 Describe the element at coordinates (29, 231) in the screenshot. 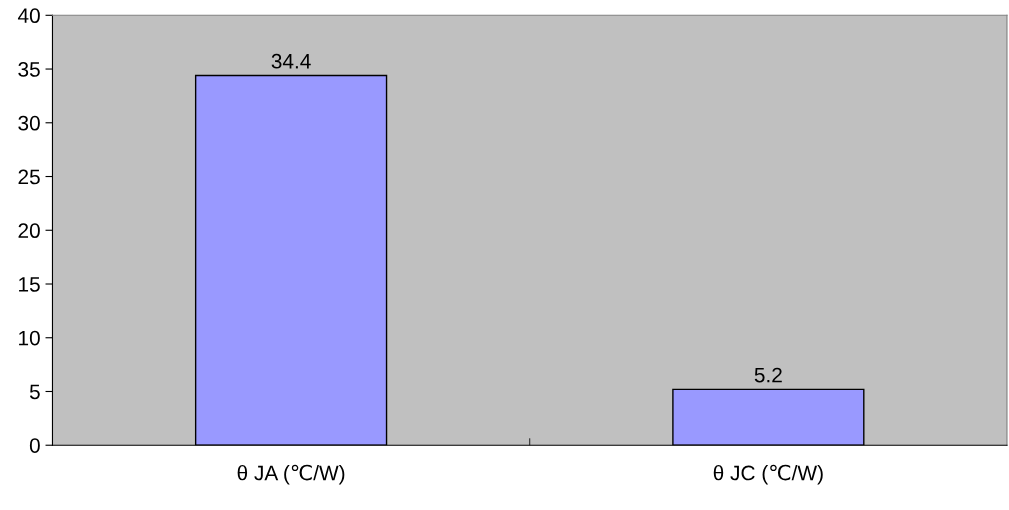

I see `y-tick-label: 20` at that location.